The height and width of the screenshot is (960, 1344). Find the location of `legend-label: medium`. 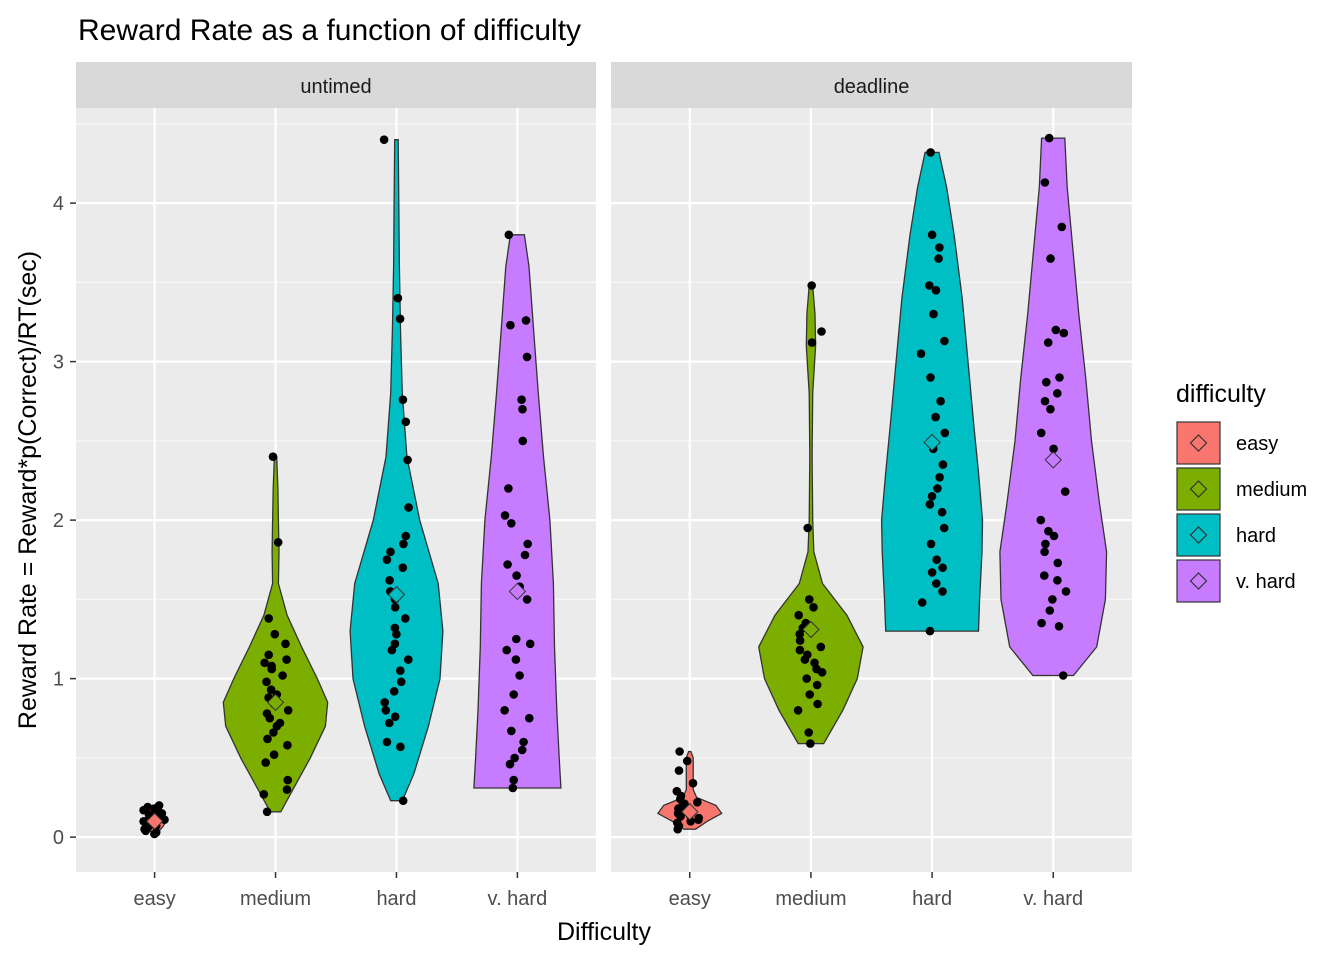

legend-label: medium is located at coordinates (1271, 490).